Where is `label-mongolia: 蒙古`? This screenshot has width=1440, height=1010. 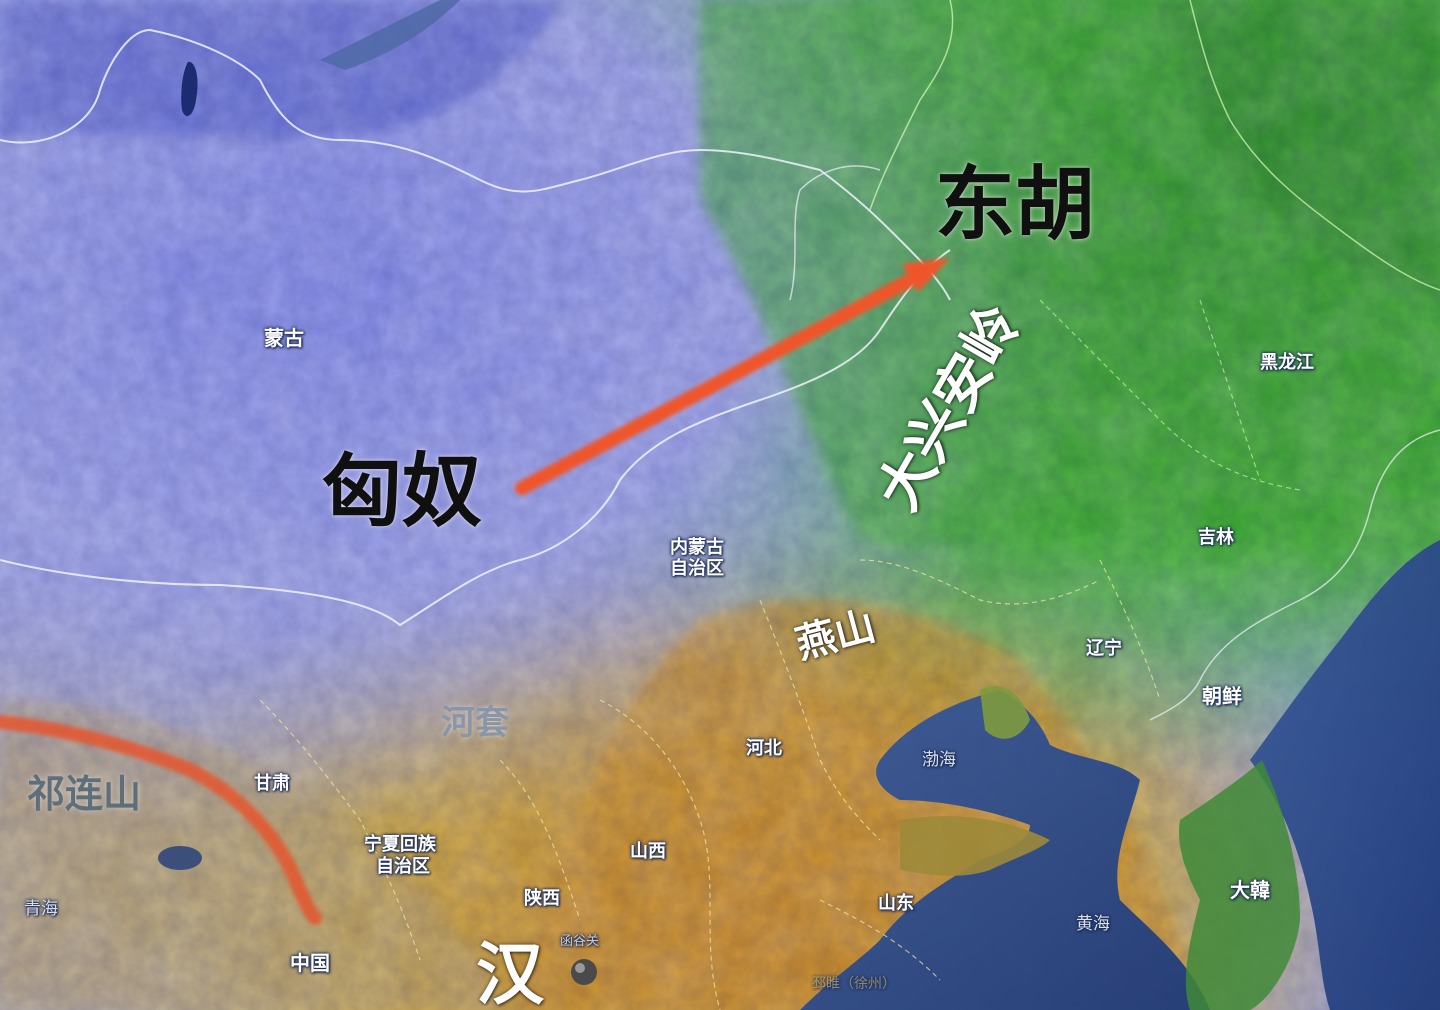 label-mongolia: 蒙古 is located at coordinates (284, 338).